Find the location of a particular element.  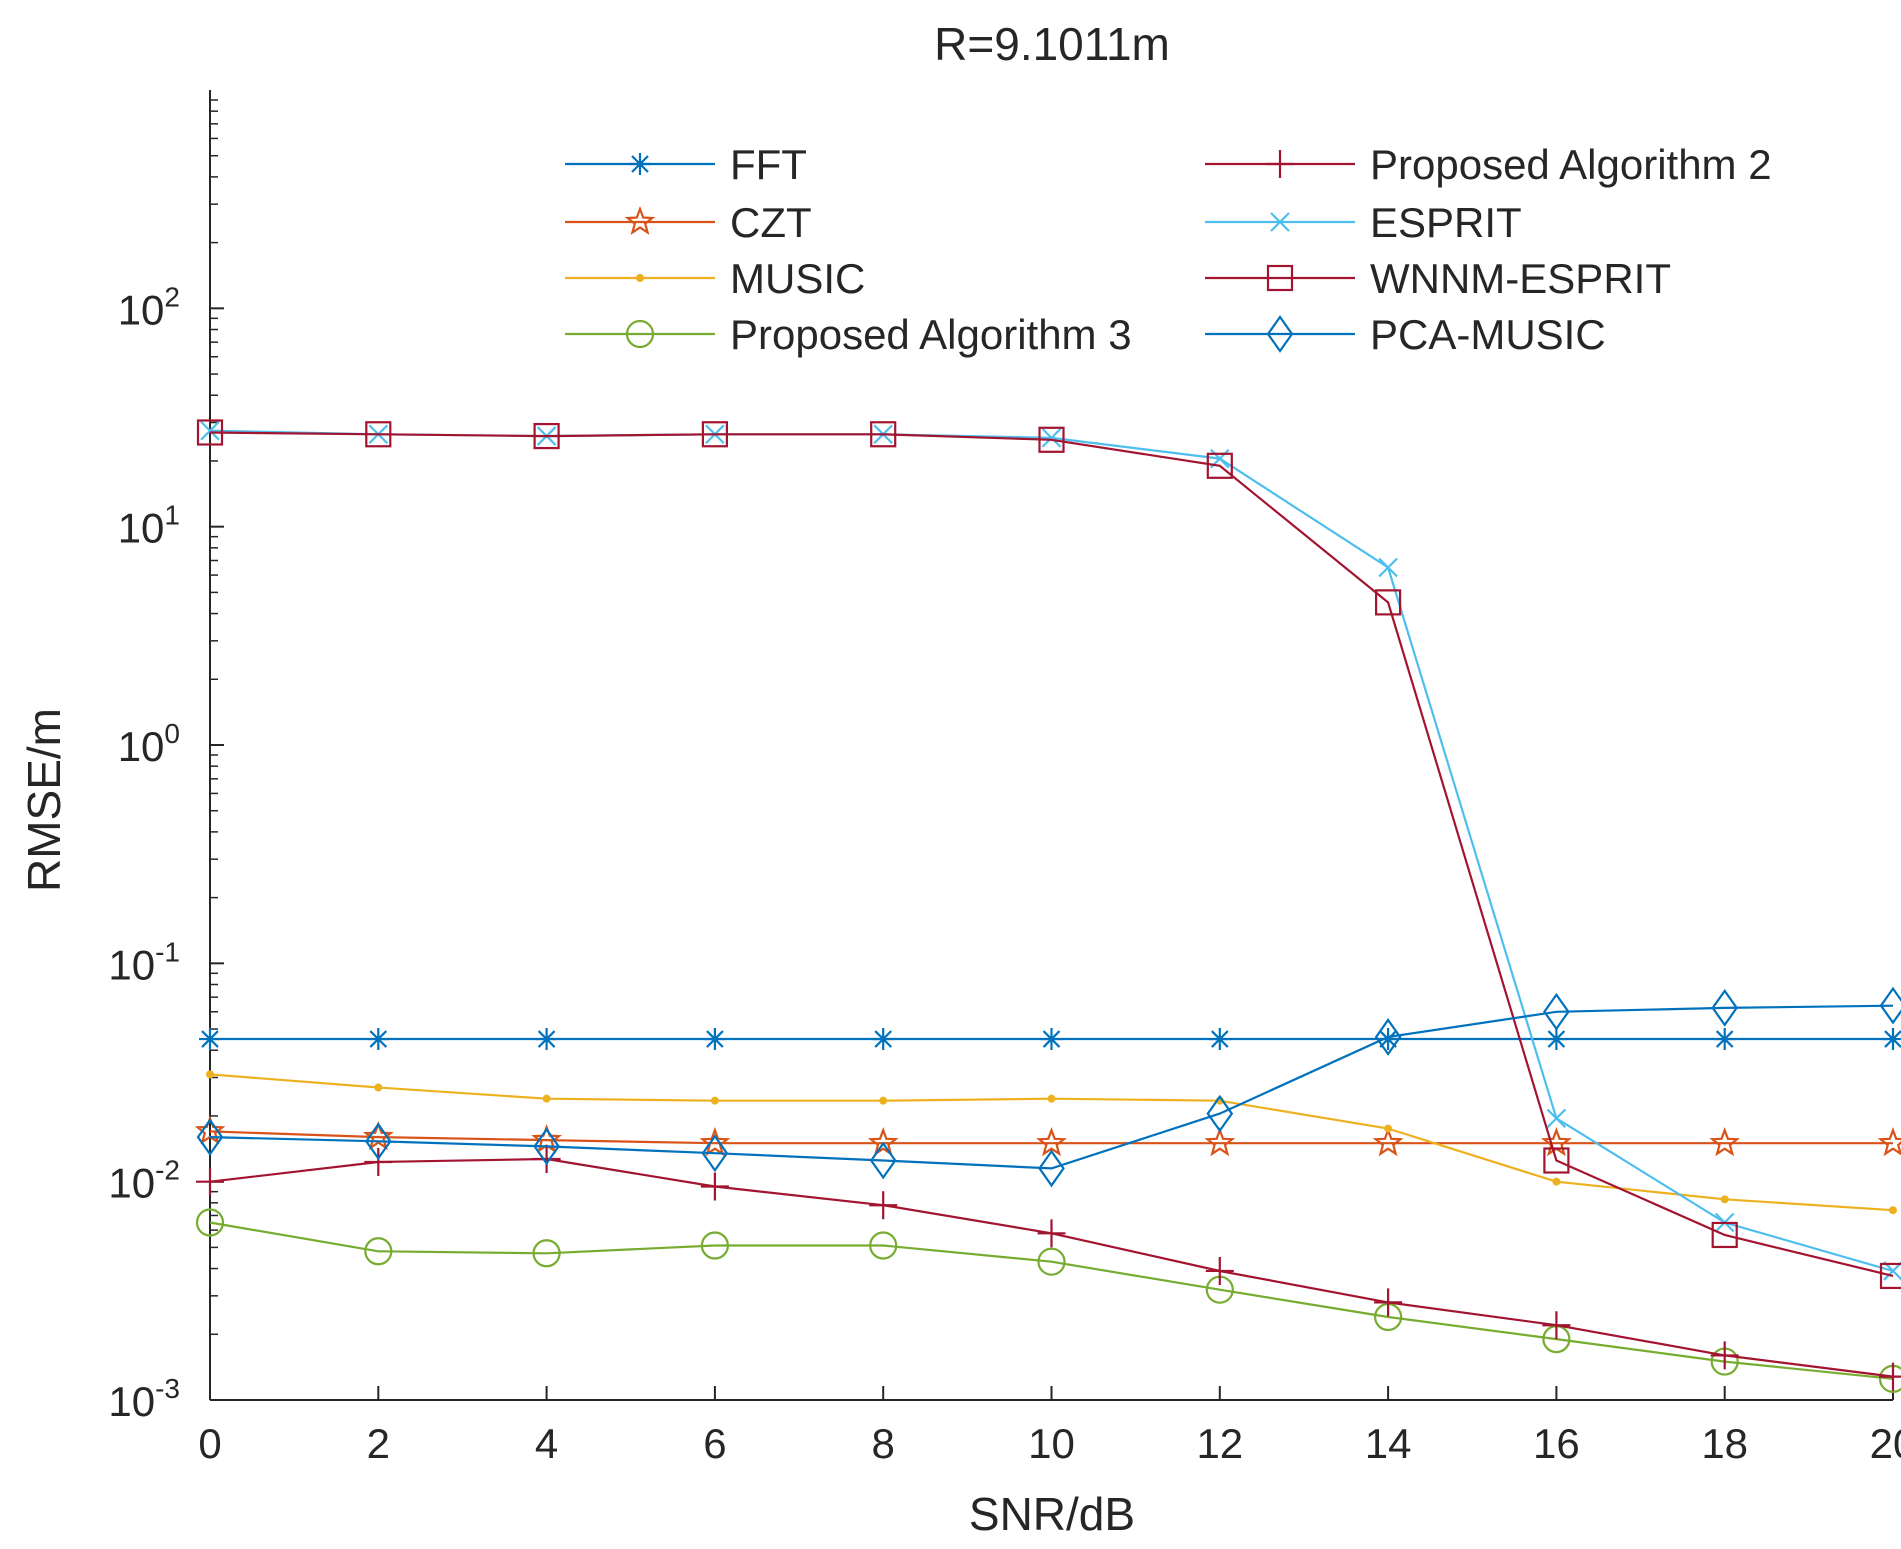

x-tick-label: 8 is located at coordinates (883, 1443).